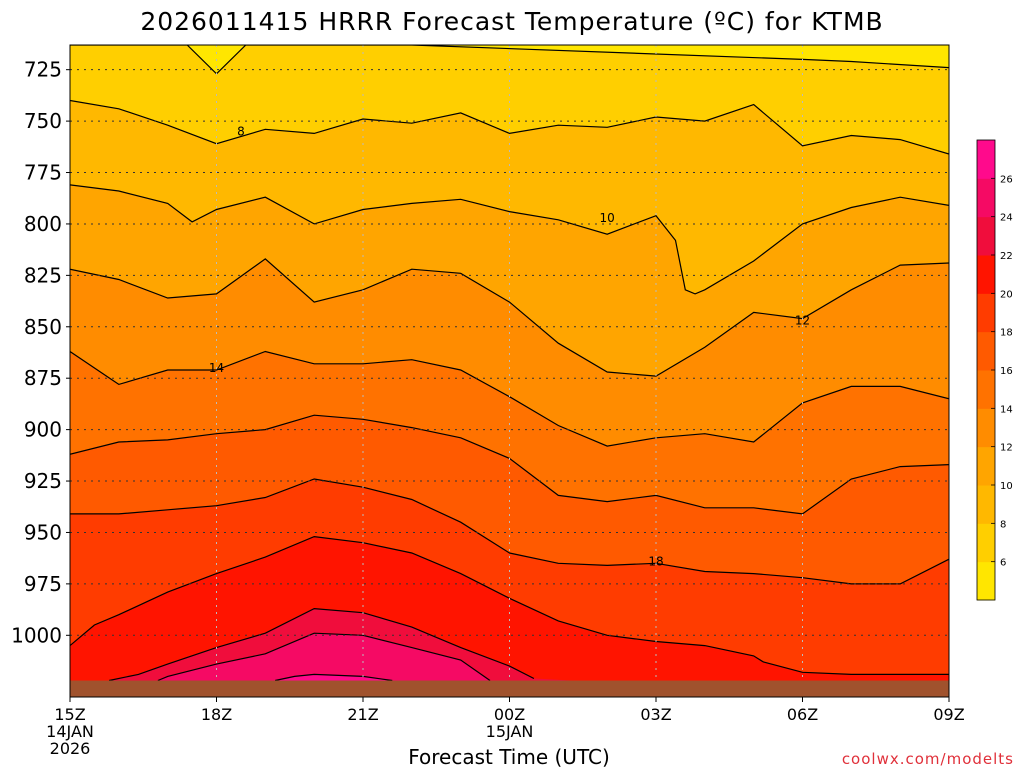  Describe the element at coordinates (1003, 563) in the screenshot. I see `colorbar-label-6: 6` at that location.